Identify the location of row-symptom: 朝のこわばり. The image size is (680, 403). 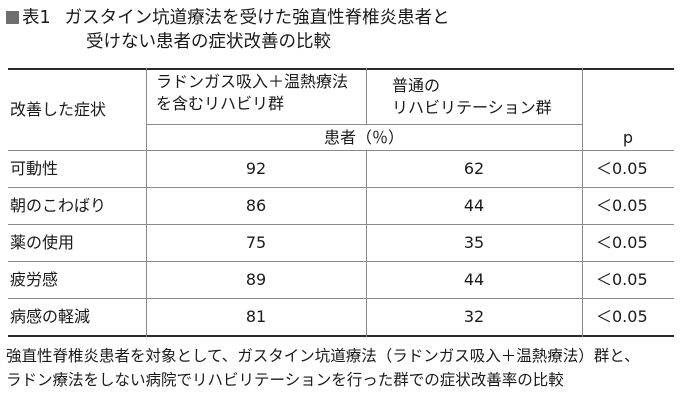
(58, 205).